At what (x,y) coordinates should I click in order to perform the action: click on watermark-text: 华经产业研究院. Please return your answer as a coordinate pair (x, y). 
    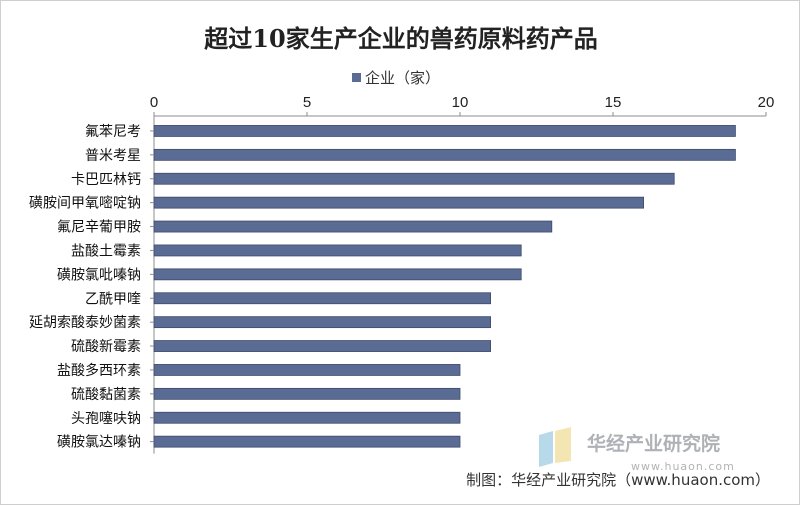
    Looking at the image, I should click on (653, 443).